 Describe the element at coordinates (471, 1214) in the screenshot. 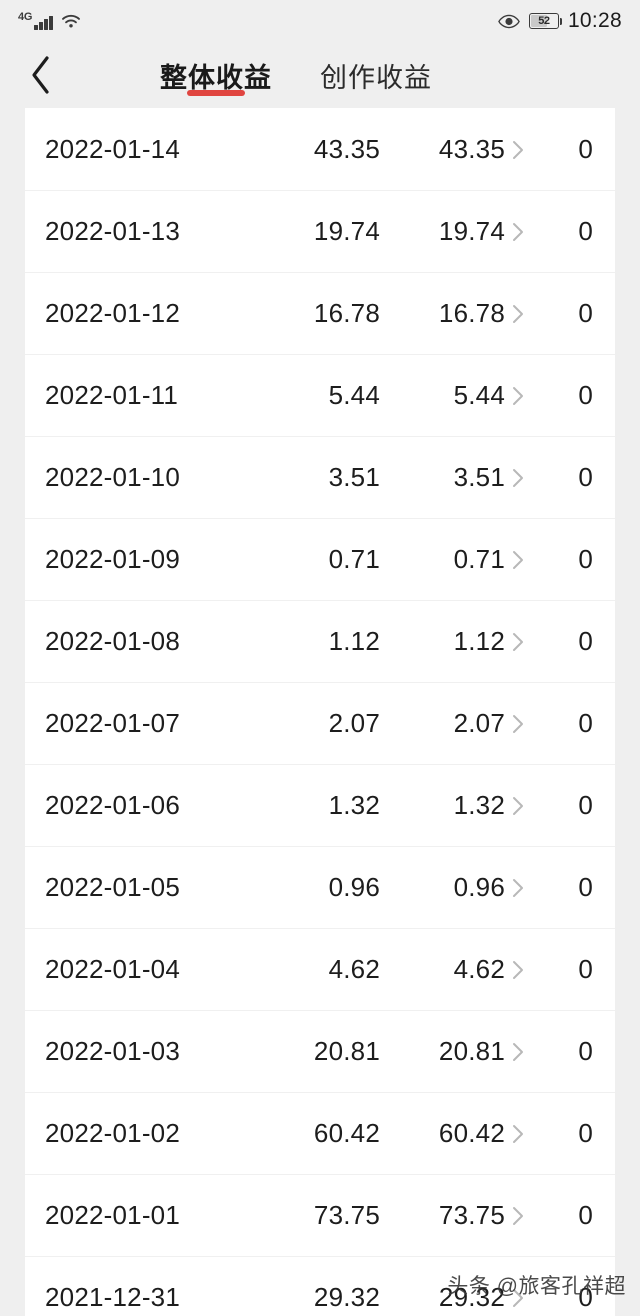

I see `row-detail-value: 73.75` at that location.